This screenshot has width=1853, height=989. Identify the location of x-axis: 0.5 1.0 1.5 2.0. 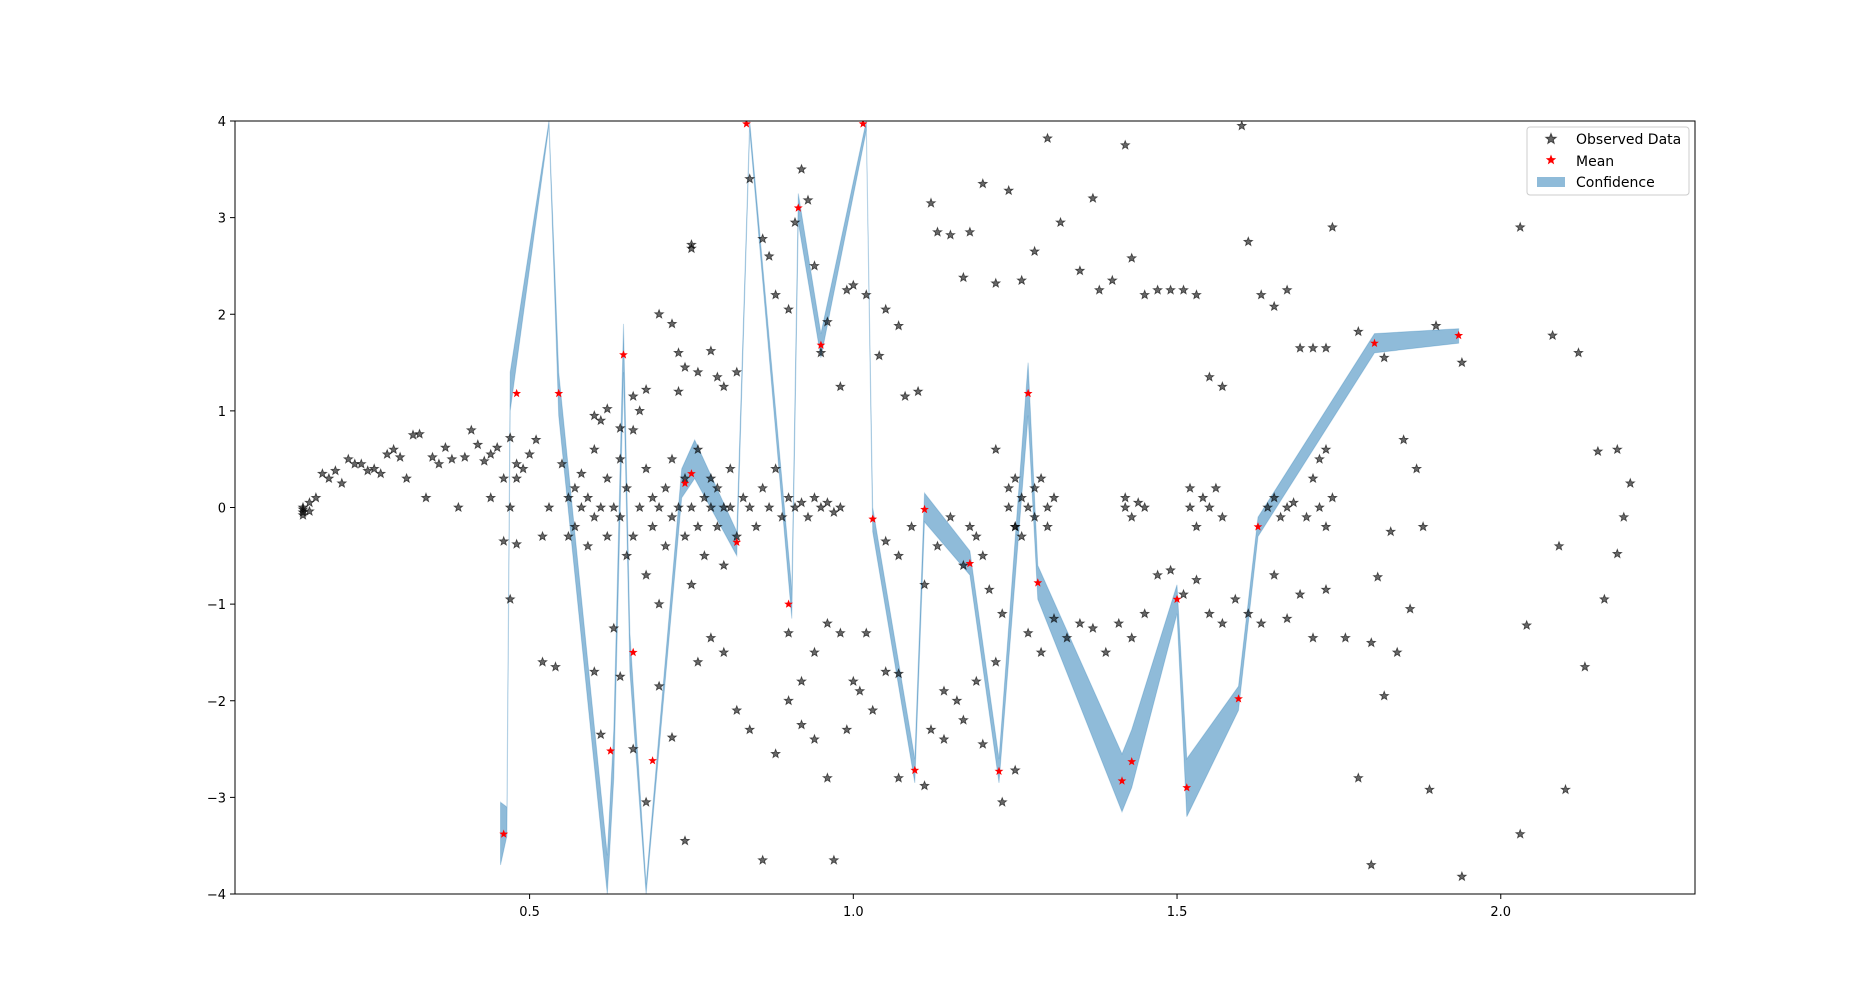
(1015, 907).